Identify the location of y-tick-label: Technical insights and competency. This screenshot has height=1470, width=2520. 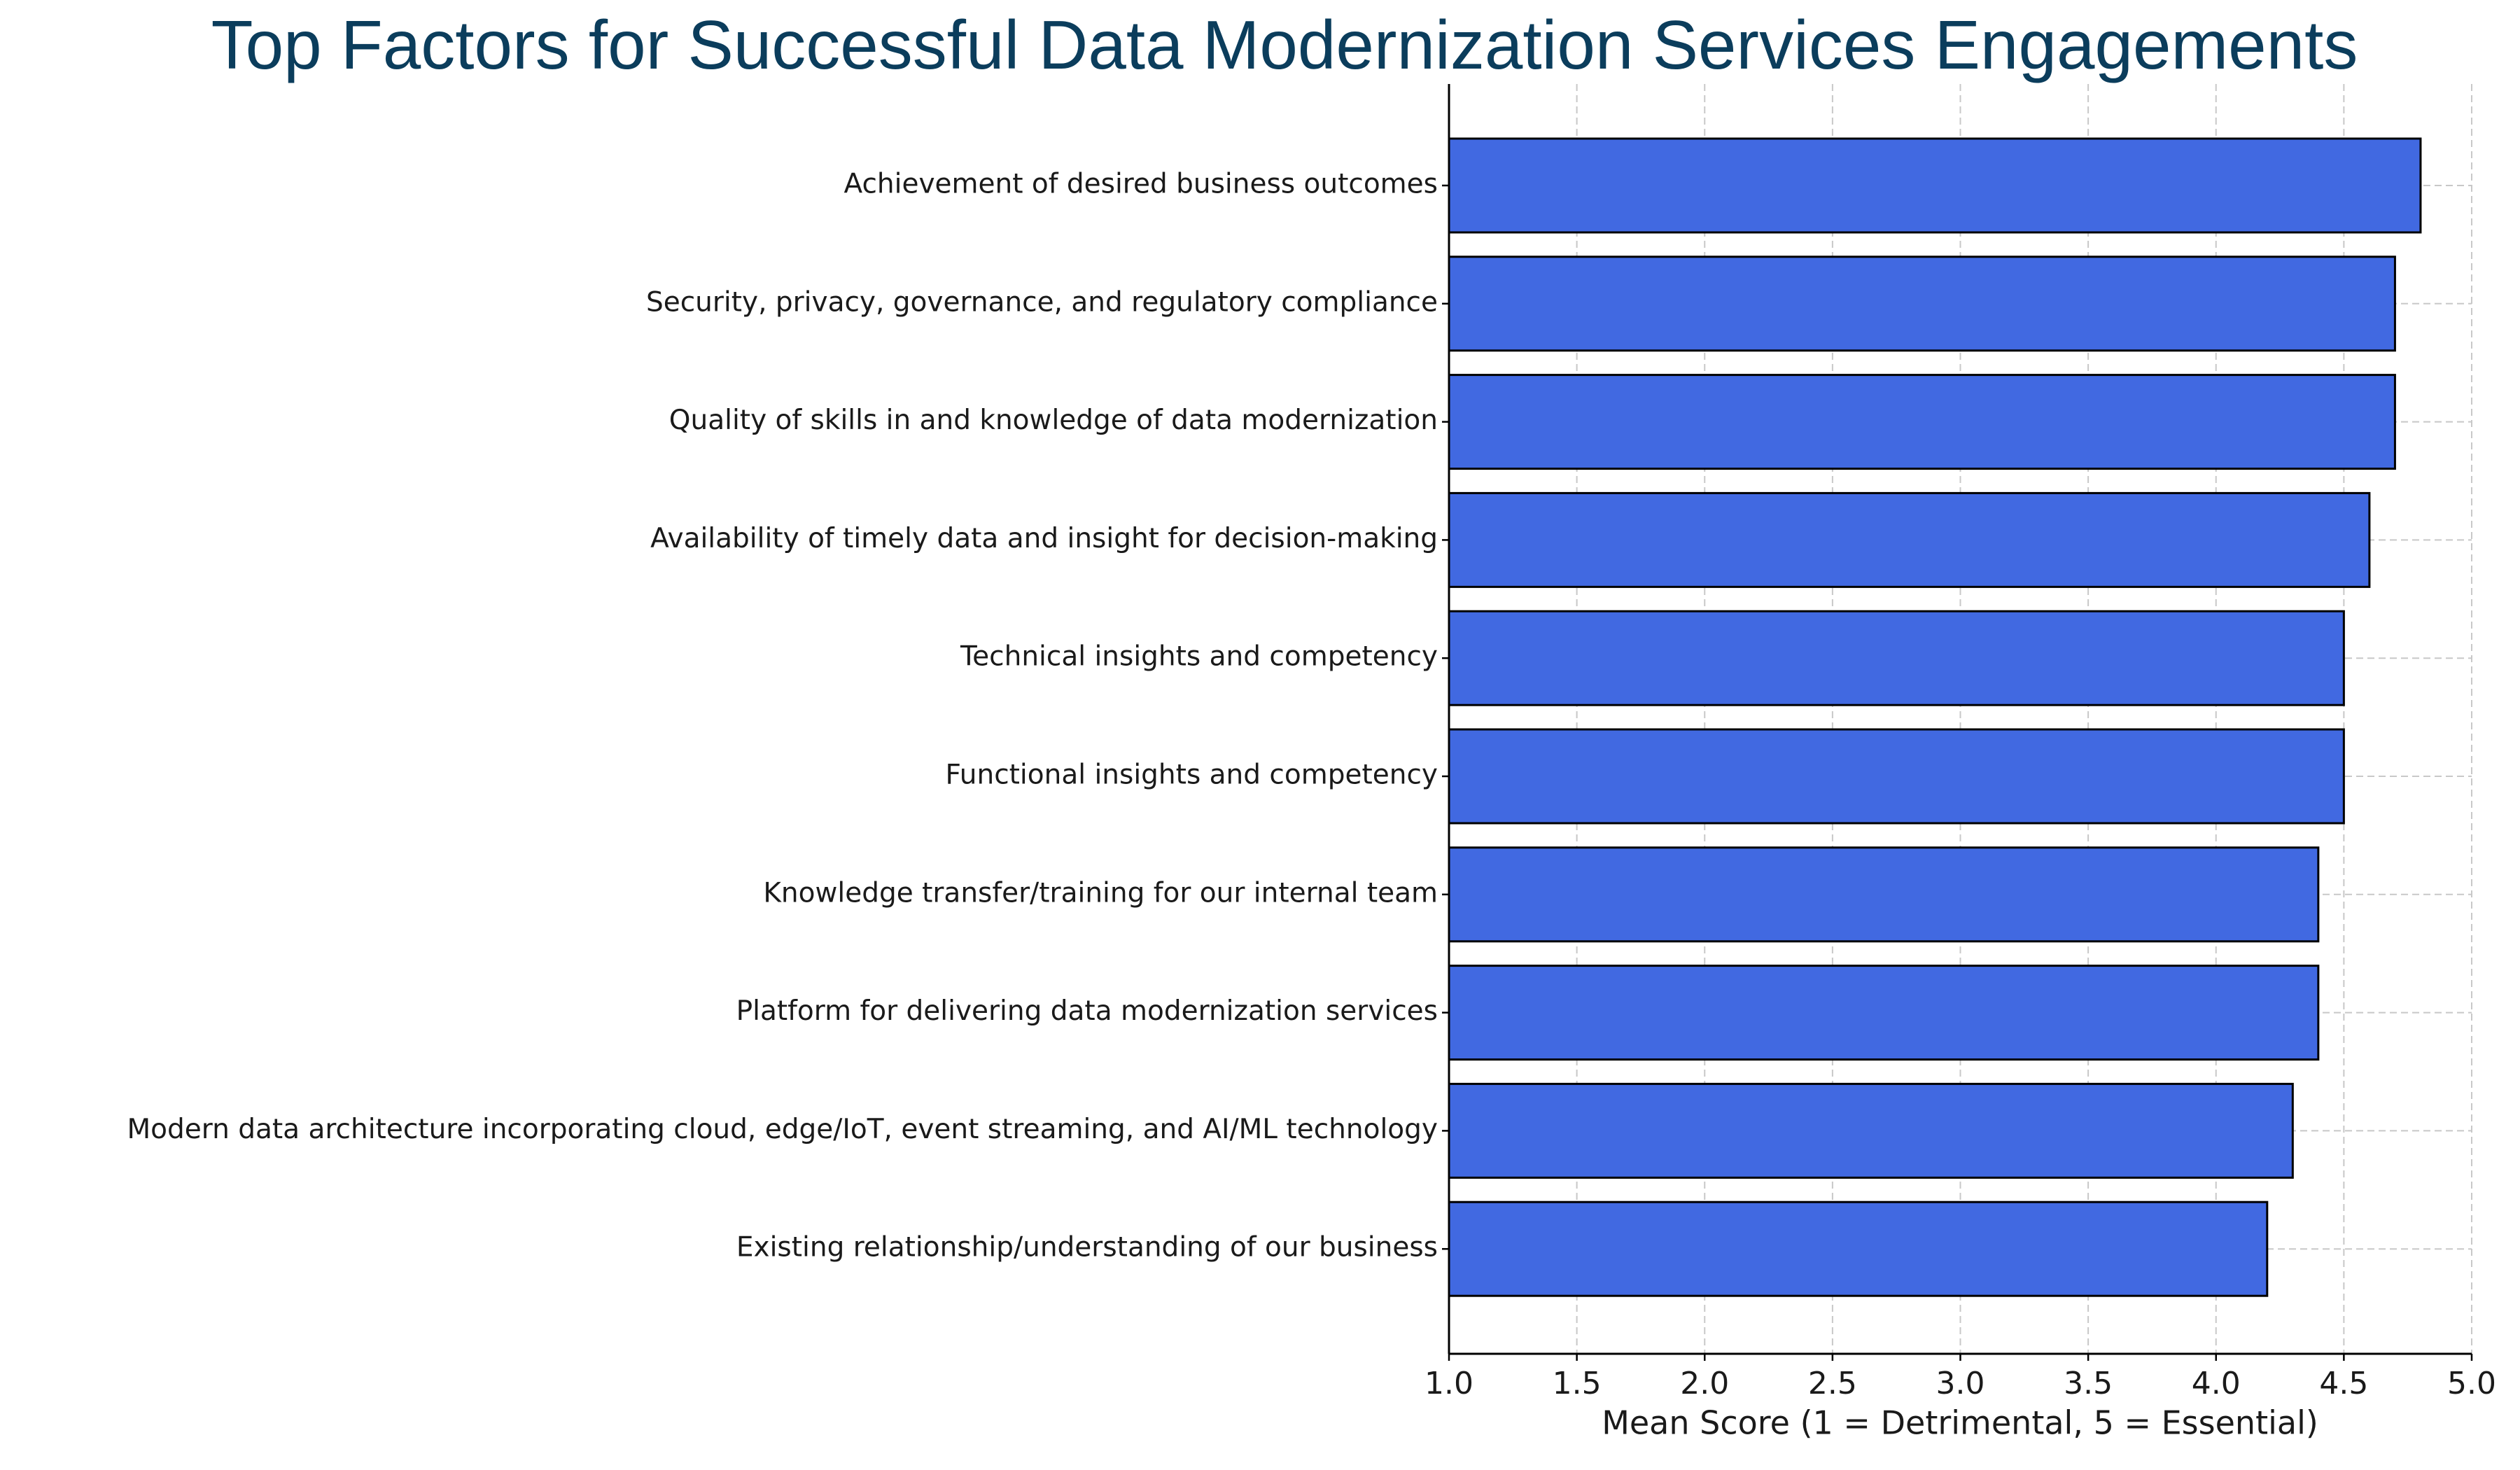
(1199, 657).